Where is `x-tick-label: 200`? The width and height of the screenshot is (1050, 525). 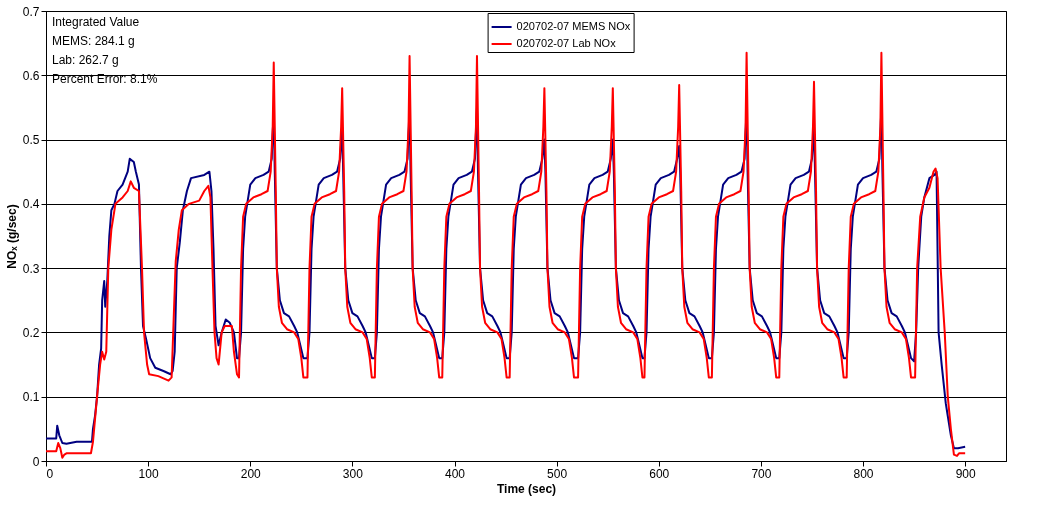 x-tick-label: 200 is located at coordinates (251, 473).